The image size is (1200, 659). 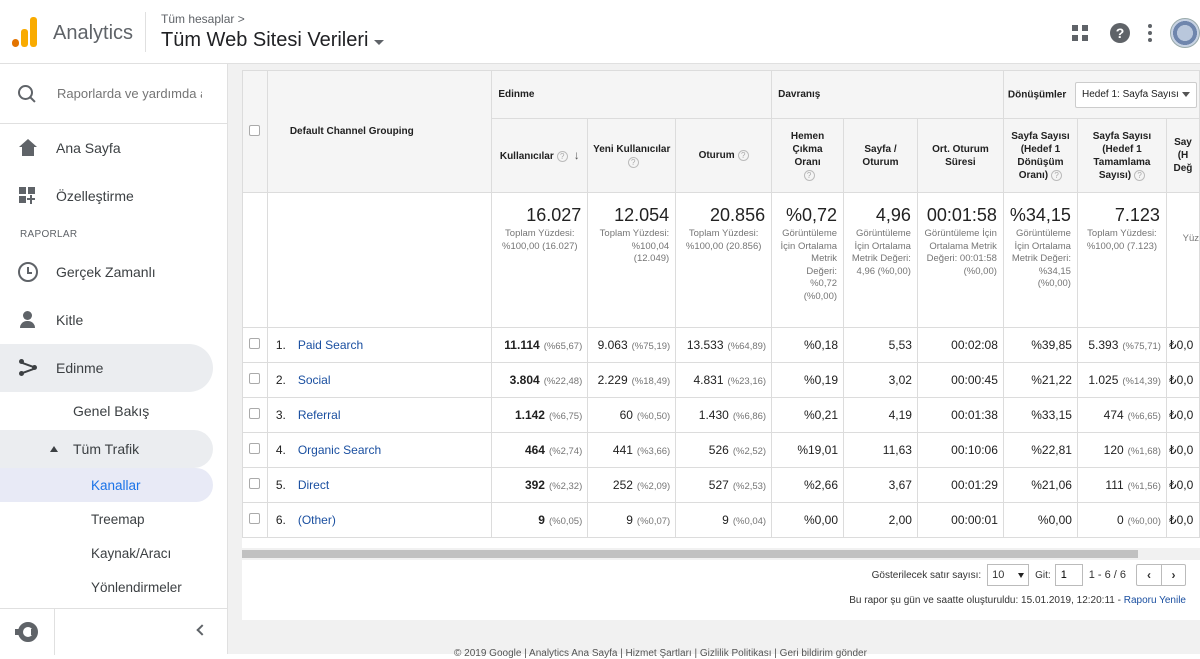 What do you see at coordinates (129, 93) in the screenshot?
I see `search-input` at bounding box center [129, 93].